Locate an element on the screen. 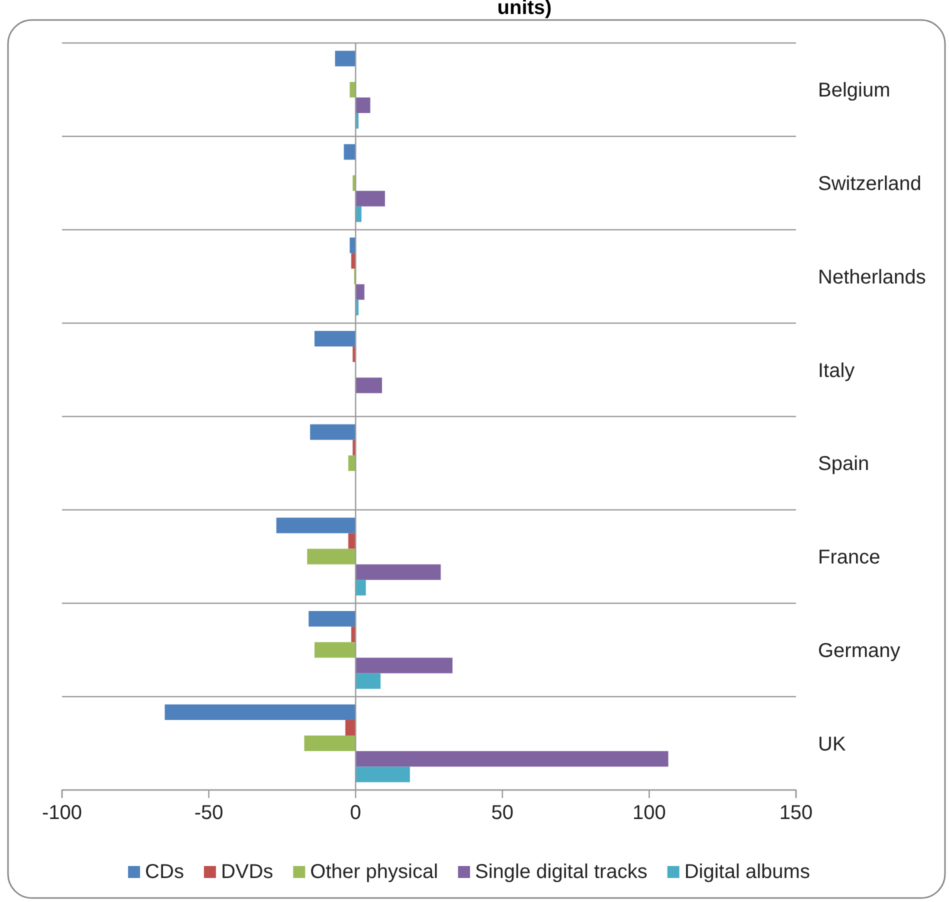  y-tick-label: Germany is located at coordinates (859, 651).